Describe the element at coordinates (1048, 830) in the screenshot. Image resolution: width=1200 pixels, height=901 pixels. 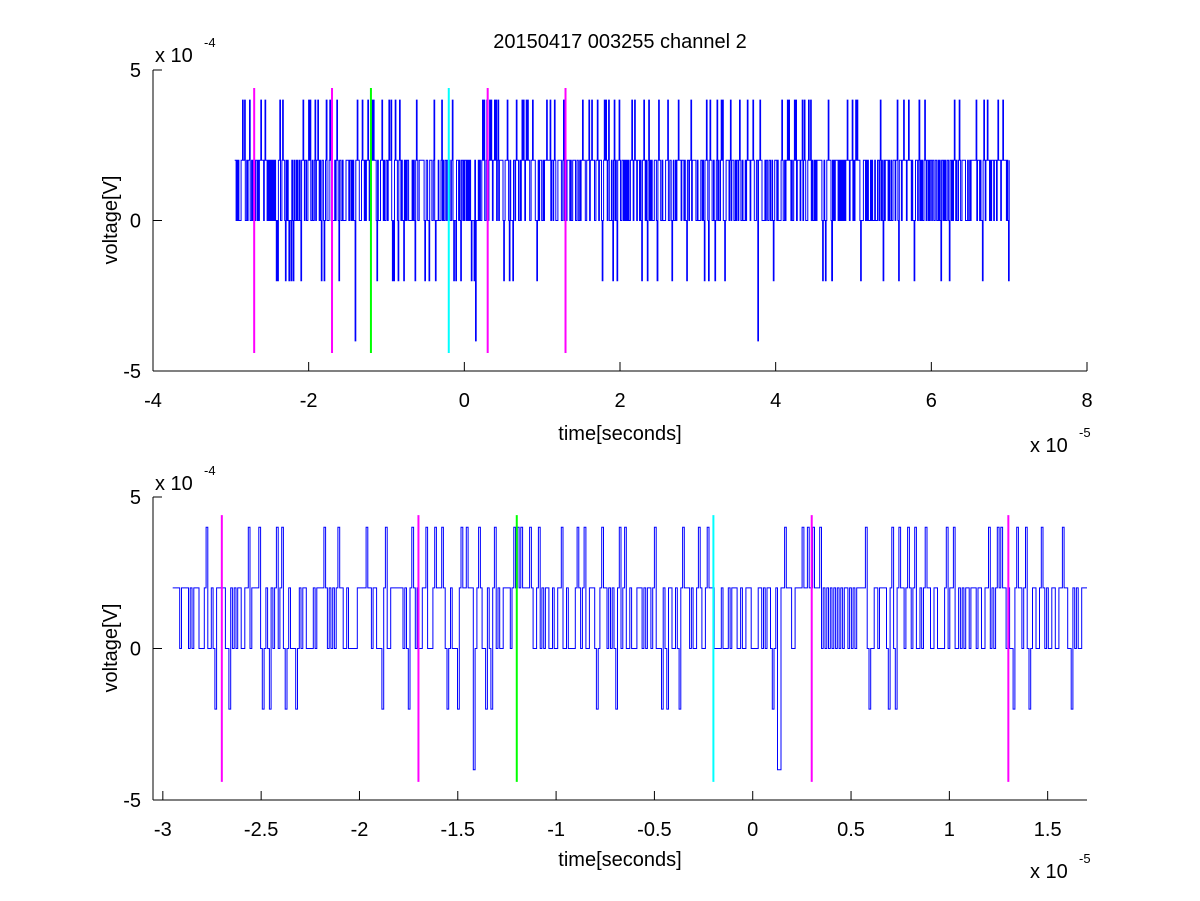
I see `x-tick-label: 1.5` at that location.